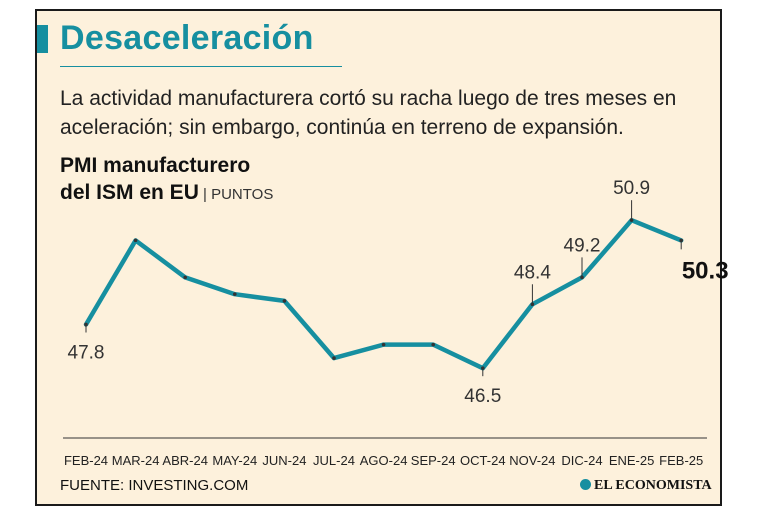  I want to click on x-tick-label: OCT-24, so click(483, 460).